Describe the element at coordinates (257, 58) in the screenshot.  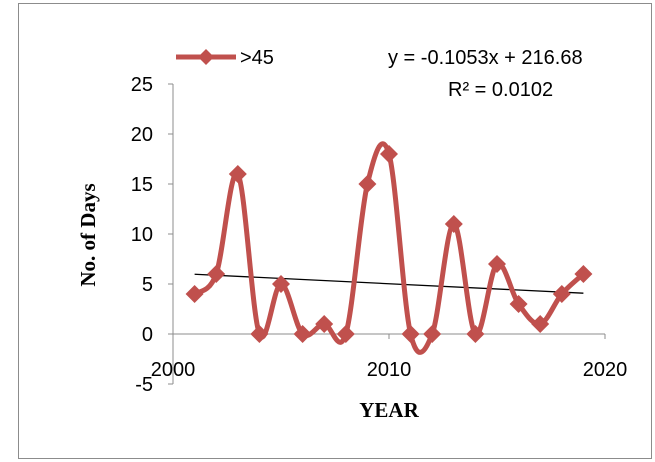
I see `legend-label: >45` at that location.